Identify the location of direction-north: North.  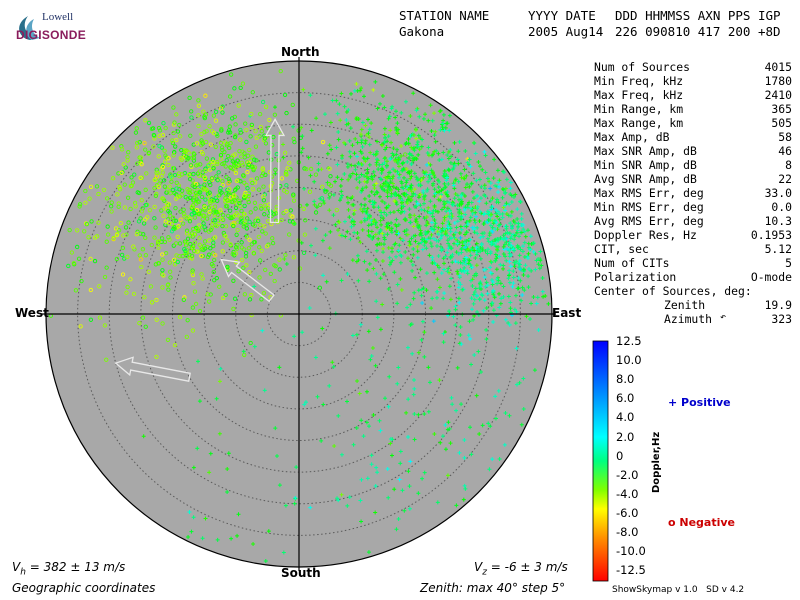
(300, 52).